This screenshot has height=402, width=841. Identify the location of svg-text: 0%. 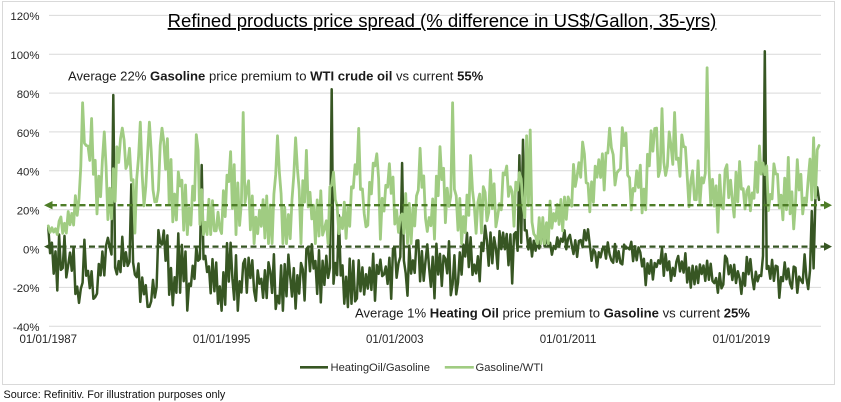
(31, 250).